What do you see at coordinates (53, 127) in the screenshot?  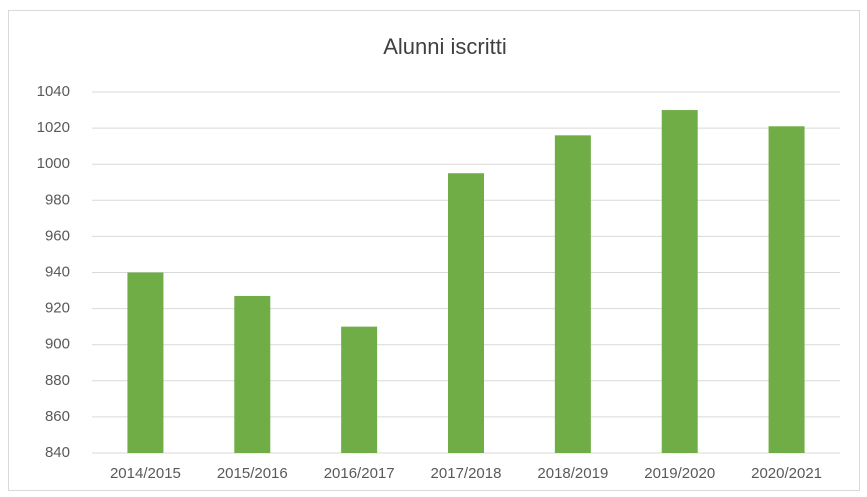 I see `y-tick-label: 1020` at bounding box center [53, 127].